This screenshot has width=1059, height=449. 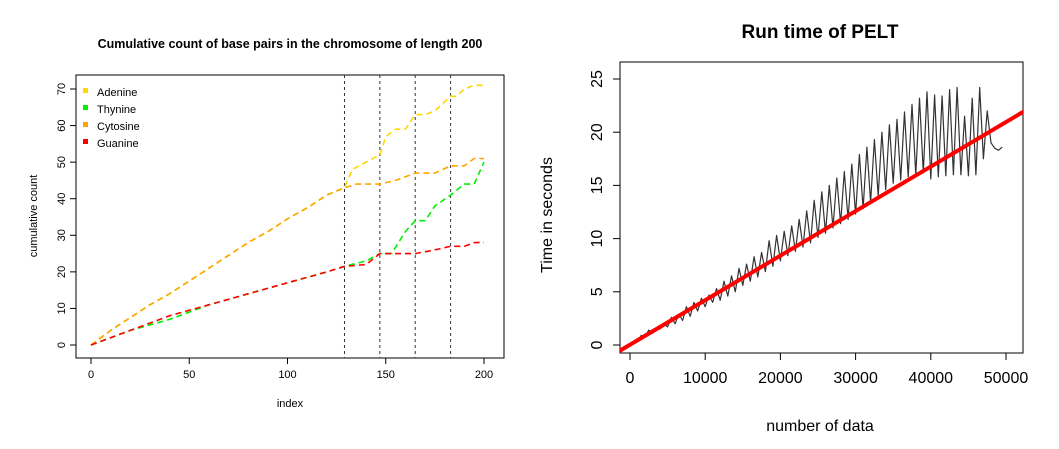 I want to click on chart1-x-tick-label: 0, so click(x=91, y=375).